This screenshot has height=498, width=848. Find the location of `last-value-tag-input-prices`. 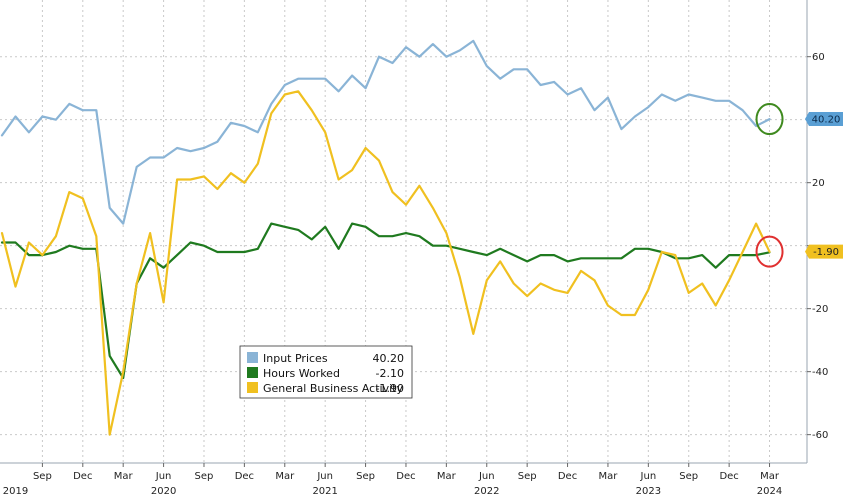

last-value-tag-input-prices is located at coordinates (824, 119).